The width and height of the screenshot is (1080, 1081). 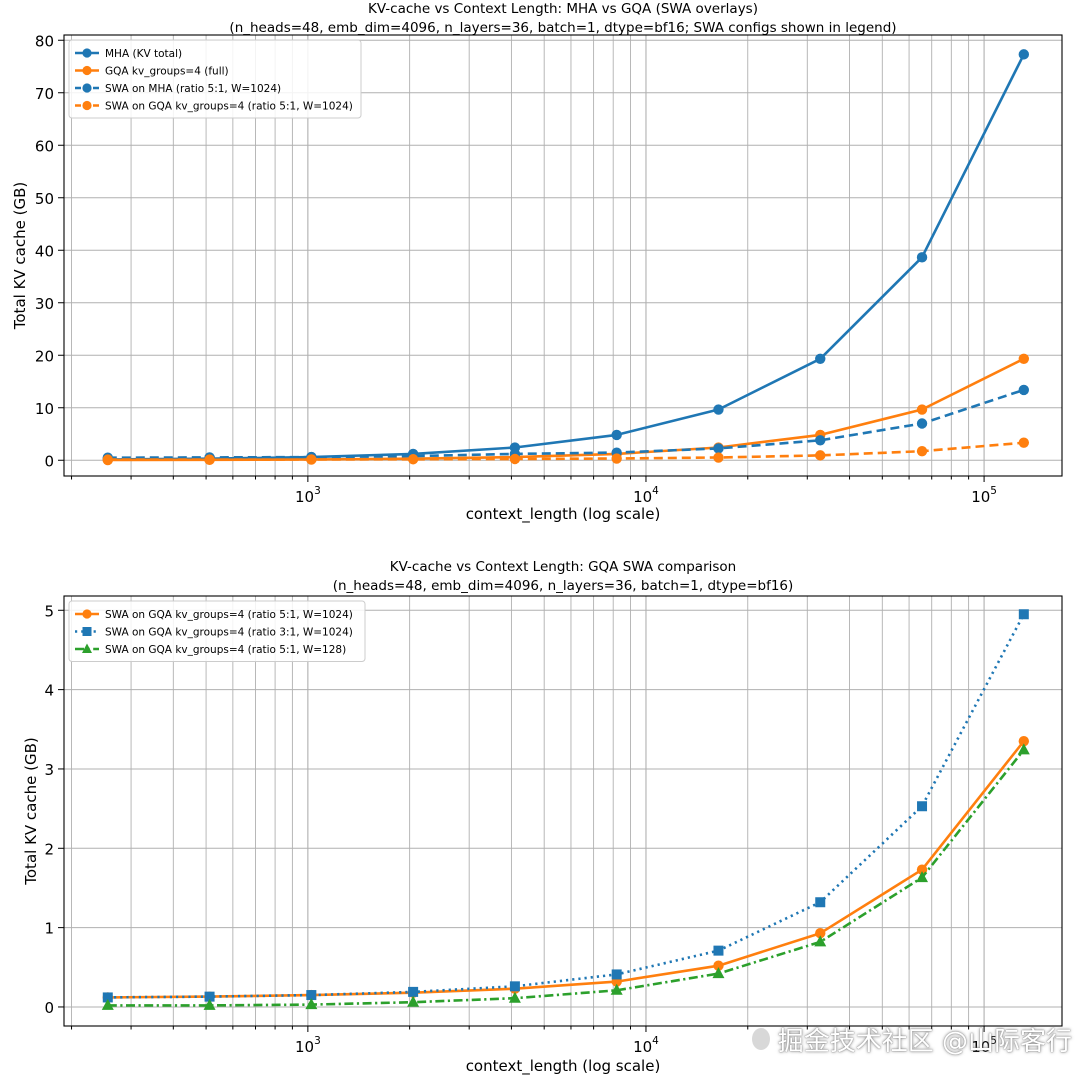 What do you see at coordinates (49, 770) in the screenshot?
I see `y-tick-label: 3` at bounding box center [49, 770].